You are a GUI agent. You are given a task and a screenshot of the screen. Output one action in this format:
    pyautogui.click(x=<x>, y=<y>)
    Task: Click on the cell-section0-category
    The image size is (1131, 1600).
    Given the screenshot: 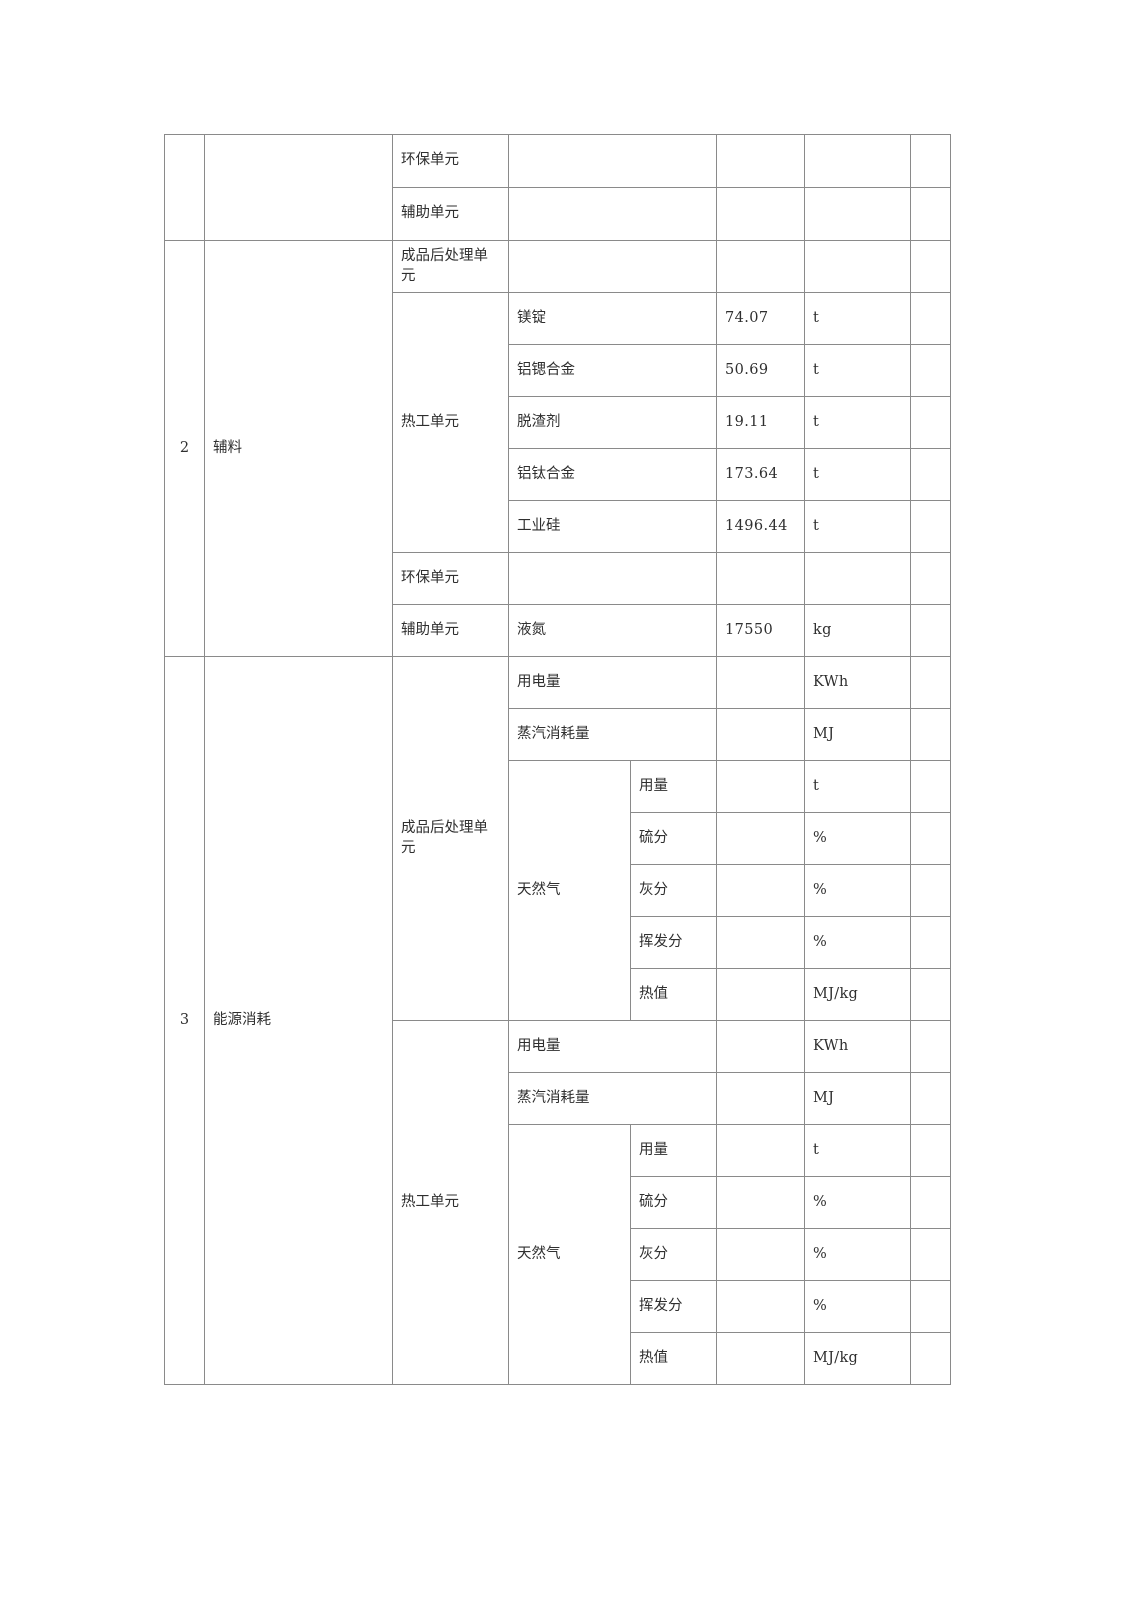 What is the action you would take?
    pyautogui.click(x=298, y=187)
    